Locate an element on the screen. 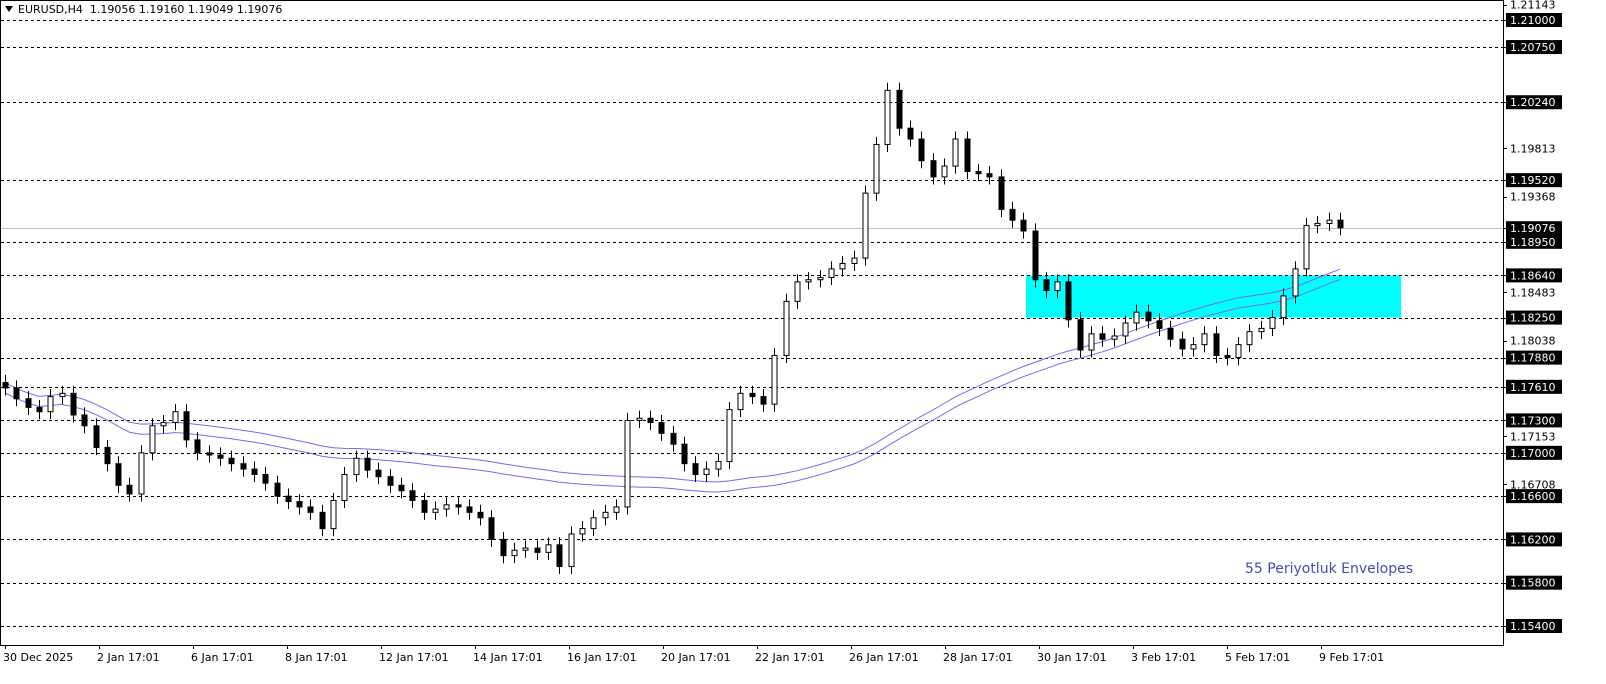 This screenshot has width=1606, height=684. symbol-label: EURUSD,H4 is located at coordinates (50, 9).